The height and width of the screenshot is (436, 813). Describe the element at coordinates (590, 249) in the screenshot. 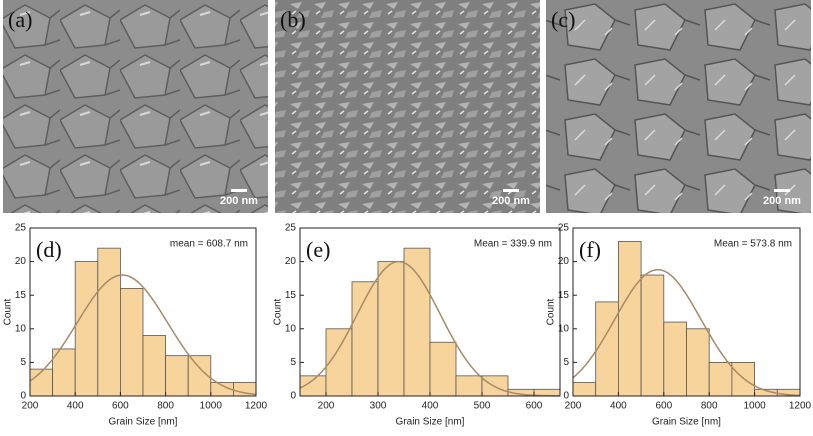

I see `panel-label: (f)` at that location.